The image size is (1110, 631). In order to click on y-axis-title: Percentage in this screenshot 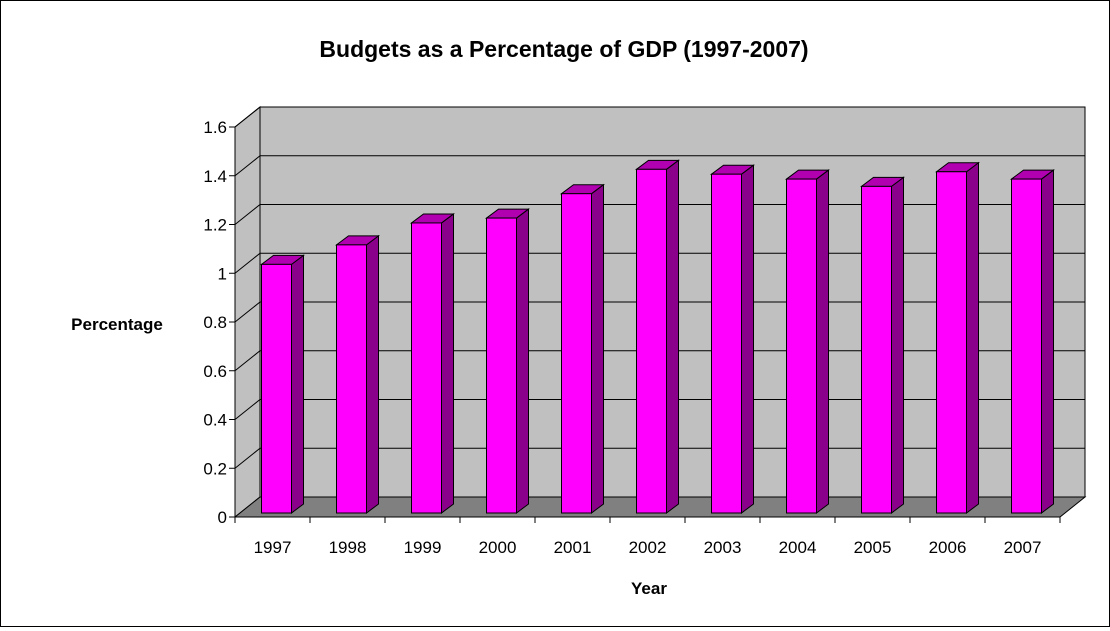, I will do `click(117, 324)`.